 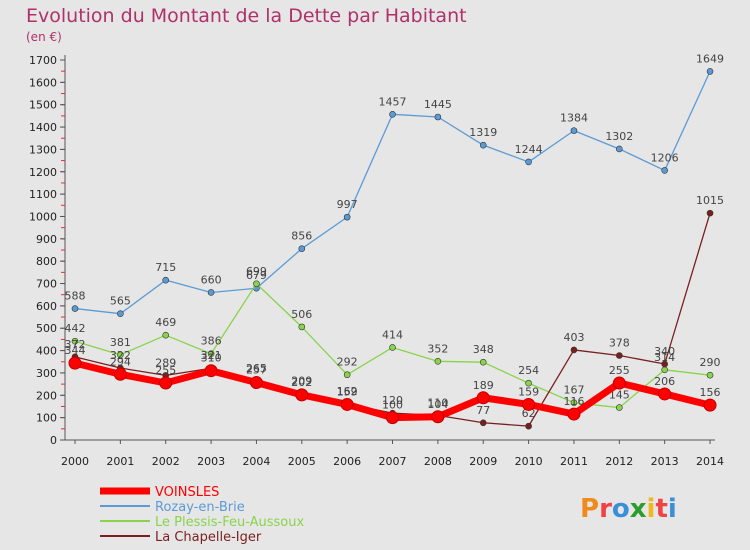 I want to click on y-tick-label: 700, so click(x=46, y=284).